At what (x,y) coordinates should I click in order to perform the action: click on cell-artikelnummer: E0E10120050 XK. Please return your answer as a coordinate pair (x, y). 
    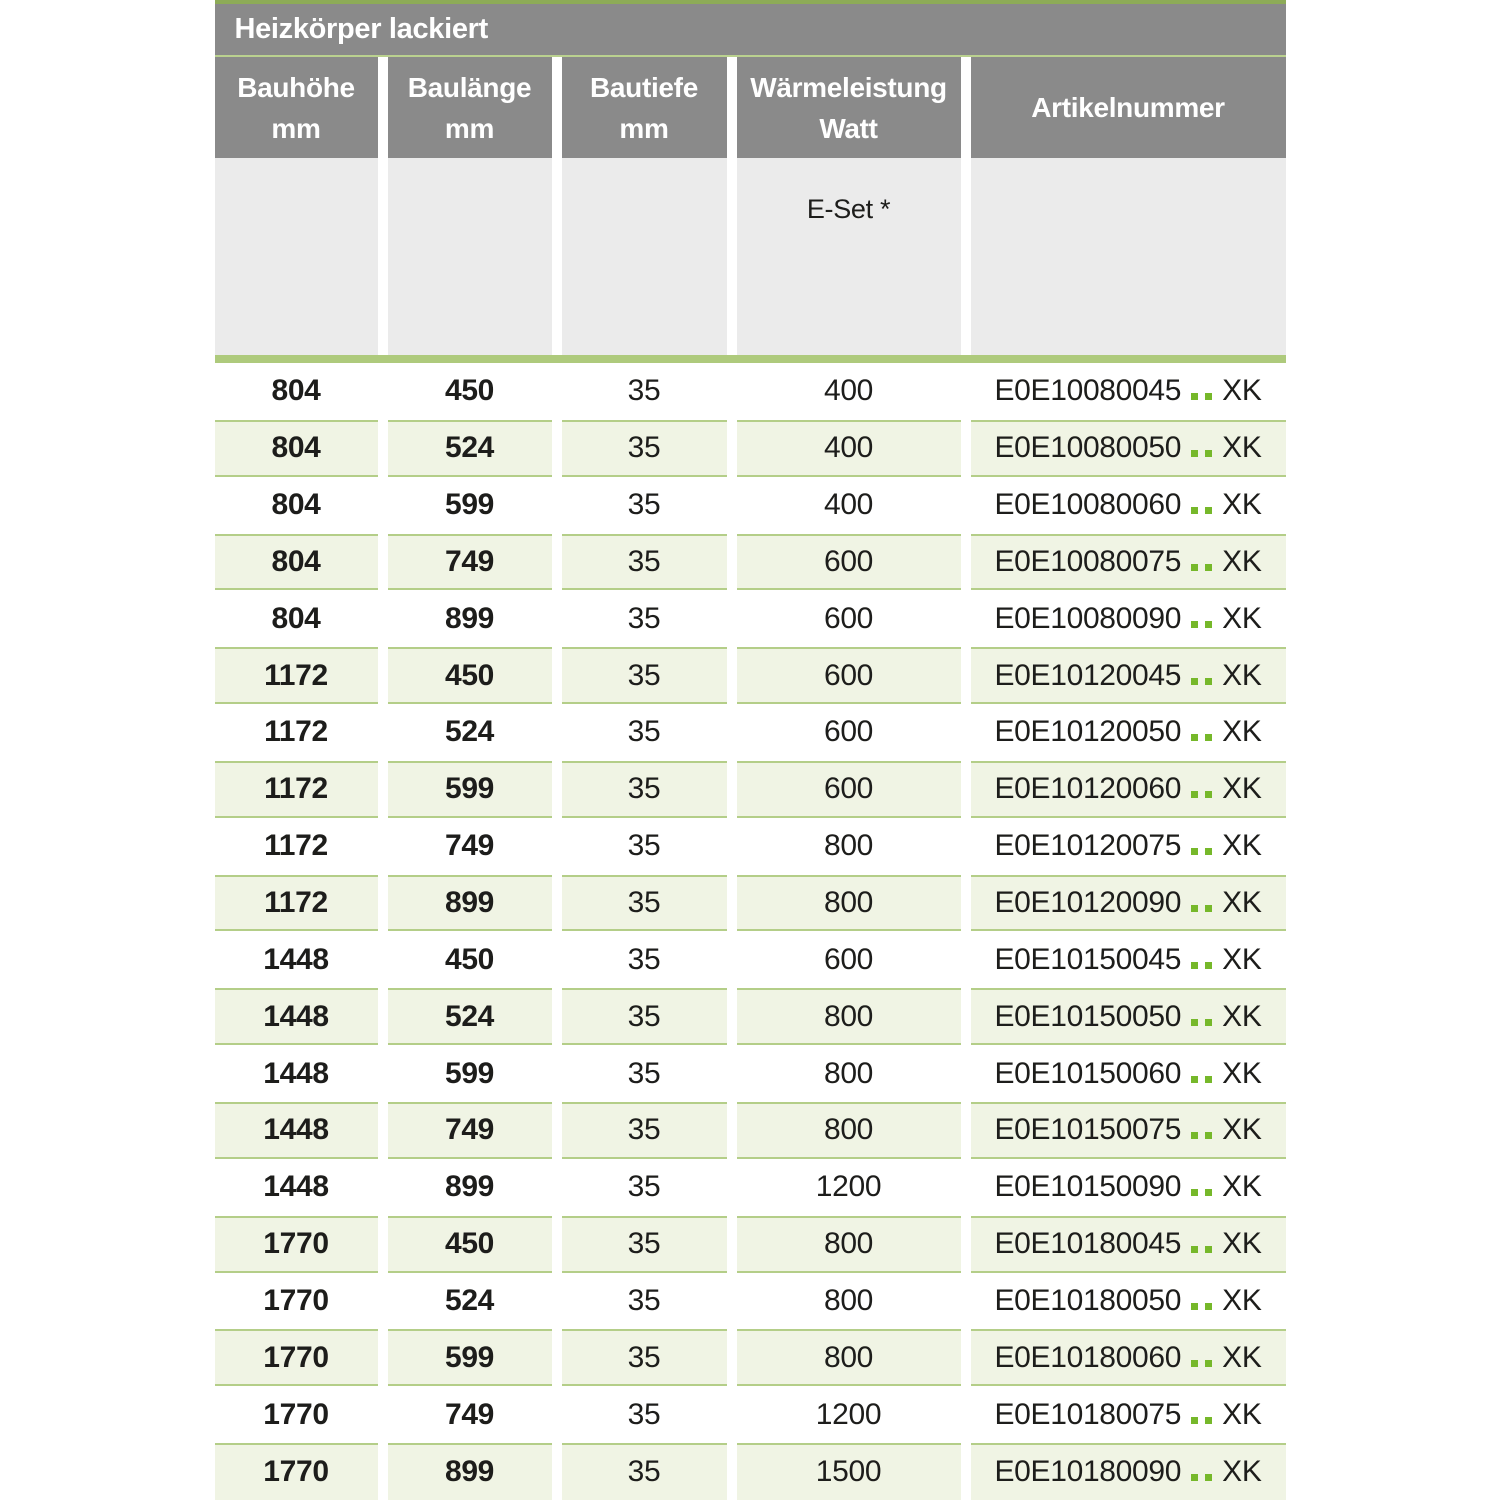
    Looking at the image, I should click on (1128, 732).